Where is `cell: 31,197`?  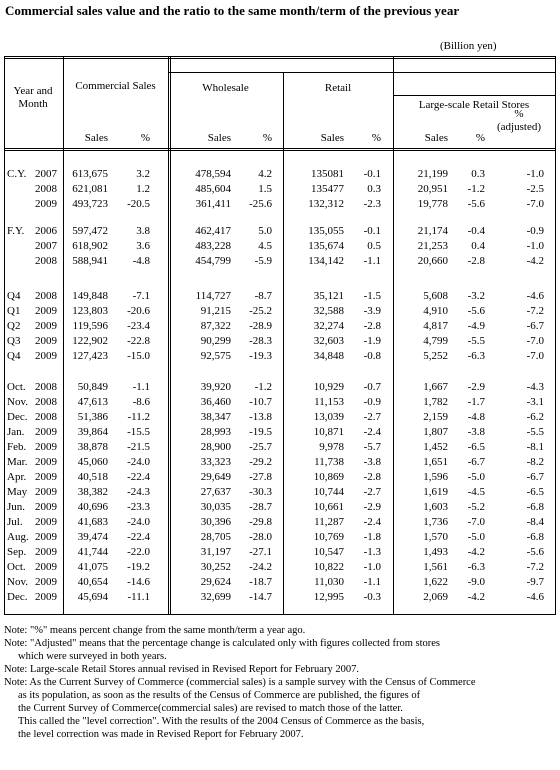
cell: 31,197 is located at coordinates (215, 552).